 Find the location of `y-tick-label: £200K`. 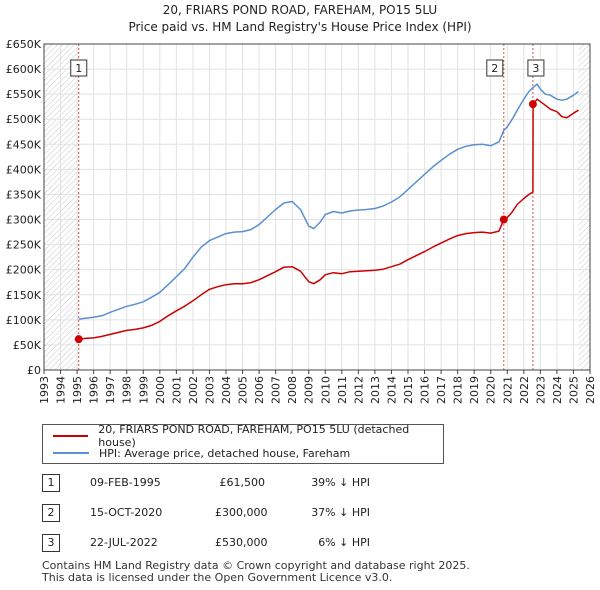

y-tick-label: £200K is located at coordinates (24, 270).